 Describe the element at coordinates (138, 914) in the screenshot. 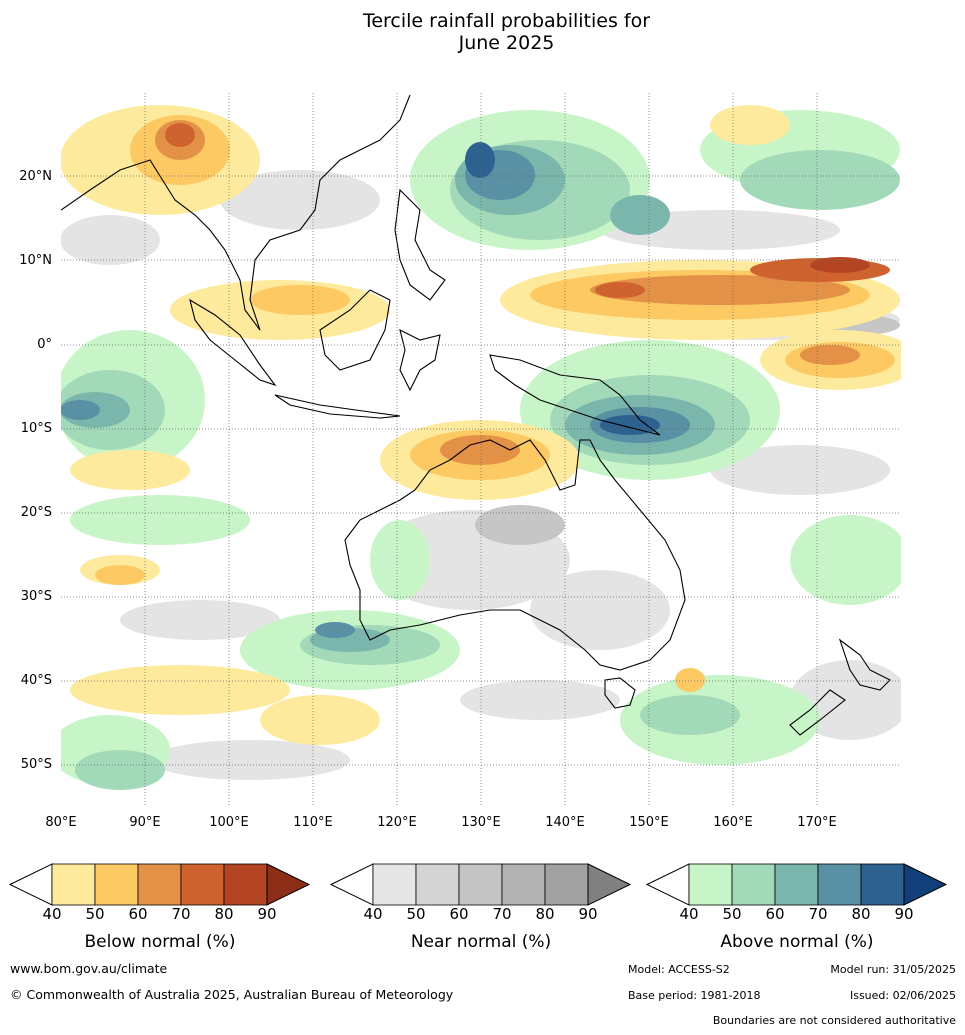

I see `below-colorbar-tick: 60` at that location.